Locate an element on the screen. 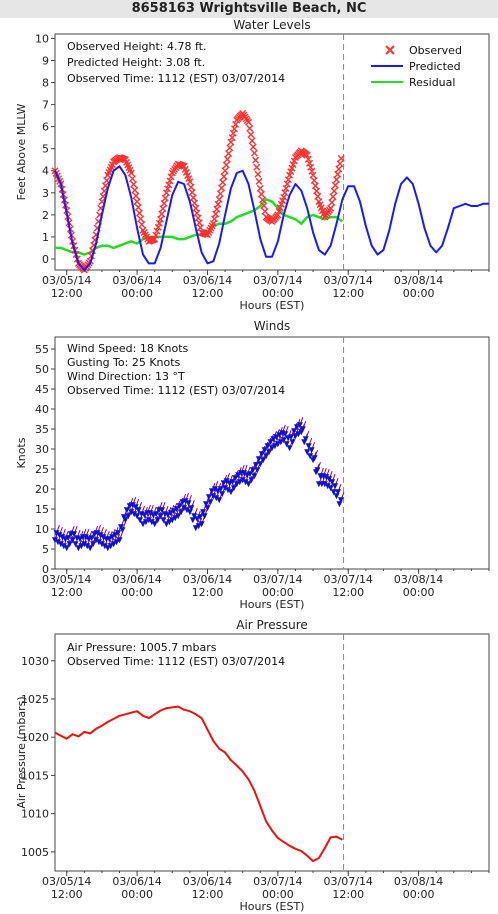  y-tick-label: 50 is located at coordinates (42, 369).